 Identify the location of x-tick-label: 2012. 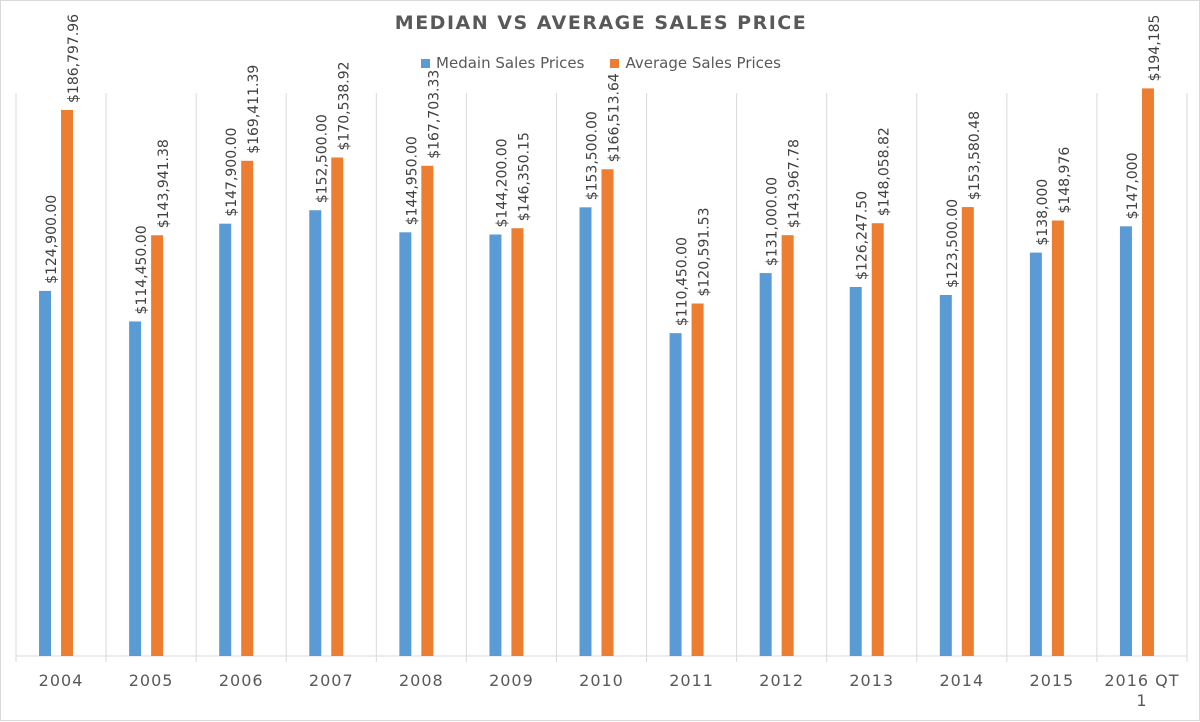
(781, 680).